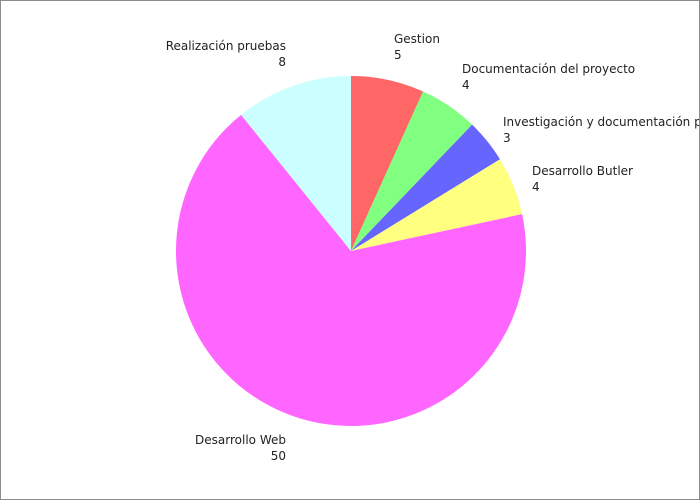  I want to click on slice-label-3: Investigación y documentación previa 3, so click(601, 130).